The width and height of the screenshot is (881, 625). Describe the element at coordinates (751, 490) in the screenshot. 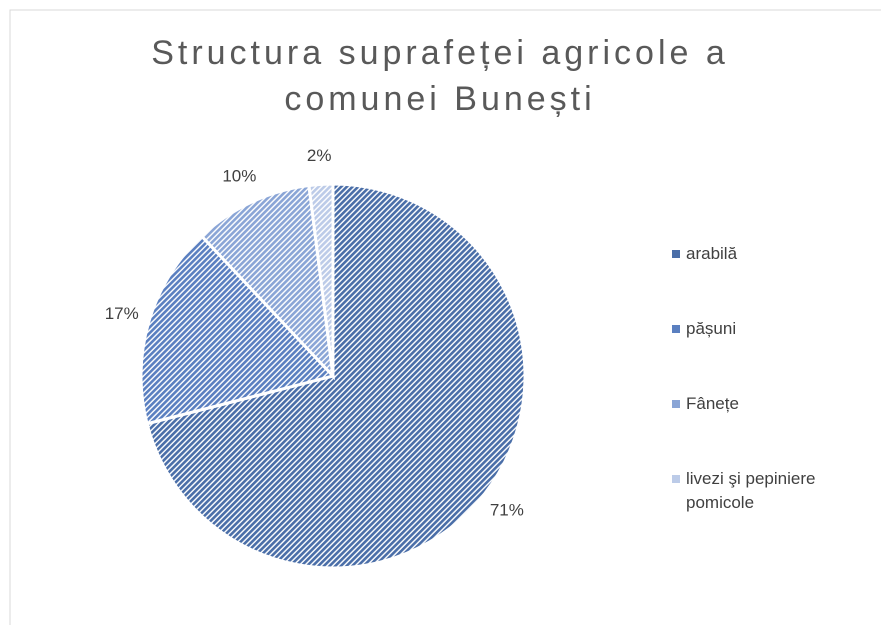

I see `legend-label: livezi şi pepiniere pomicole` at that location.